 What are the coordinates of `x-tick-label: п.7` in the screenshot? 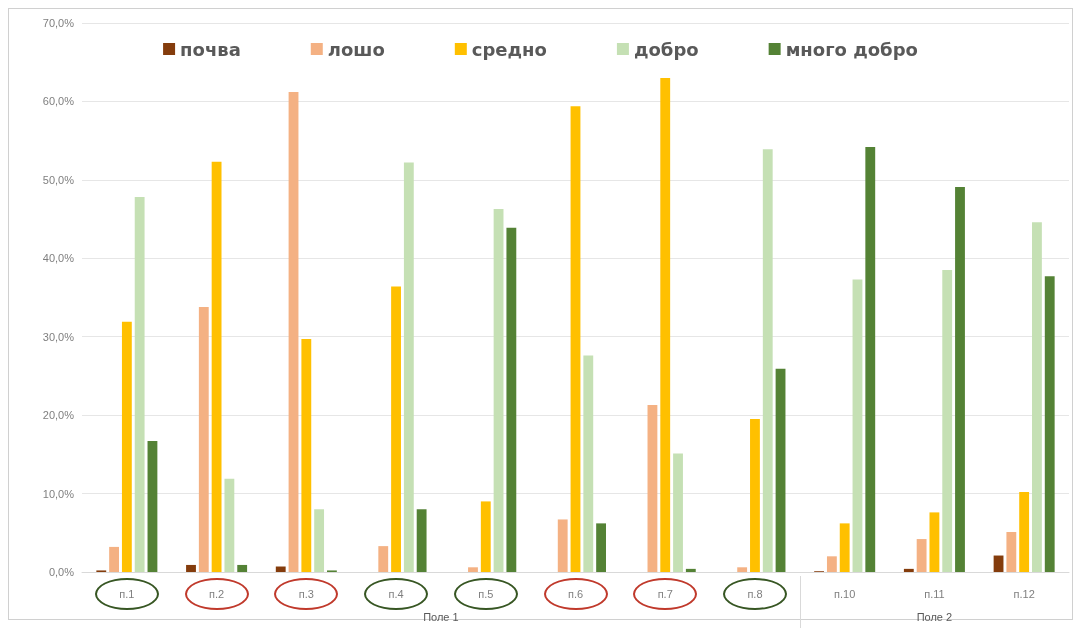 It's located at (665, 593).